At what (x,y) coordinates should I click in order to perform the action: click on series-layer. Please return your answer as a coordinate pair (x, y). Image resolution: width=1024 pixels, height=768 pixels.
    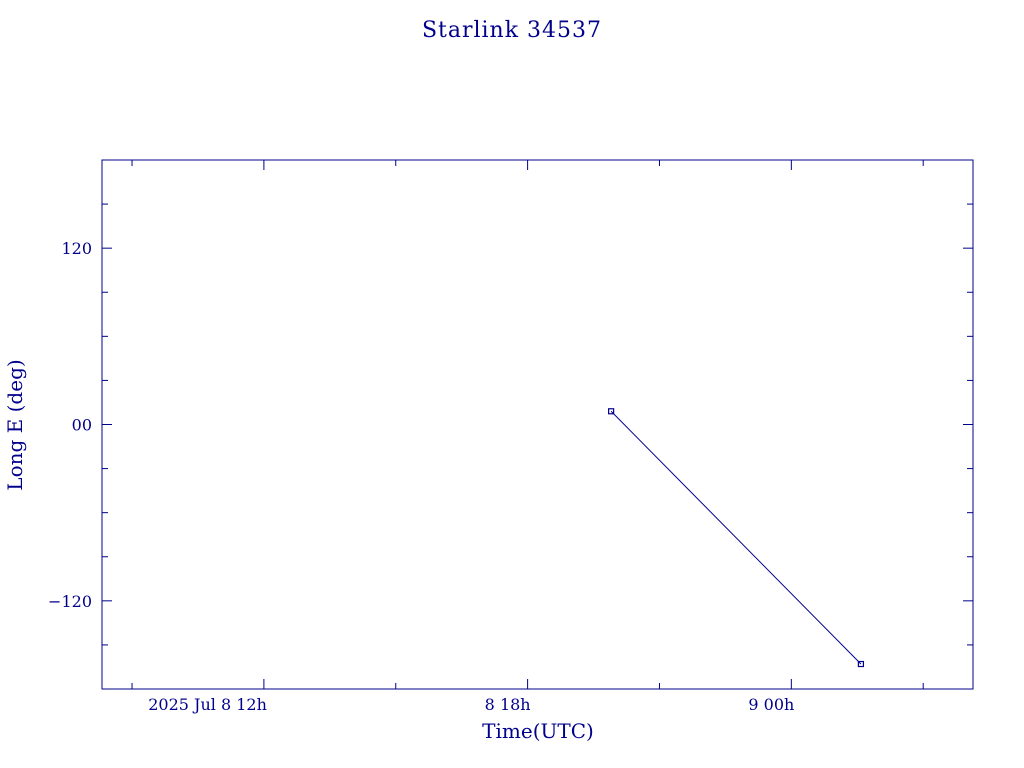
    Looking at the image, I should click on (736, 538).